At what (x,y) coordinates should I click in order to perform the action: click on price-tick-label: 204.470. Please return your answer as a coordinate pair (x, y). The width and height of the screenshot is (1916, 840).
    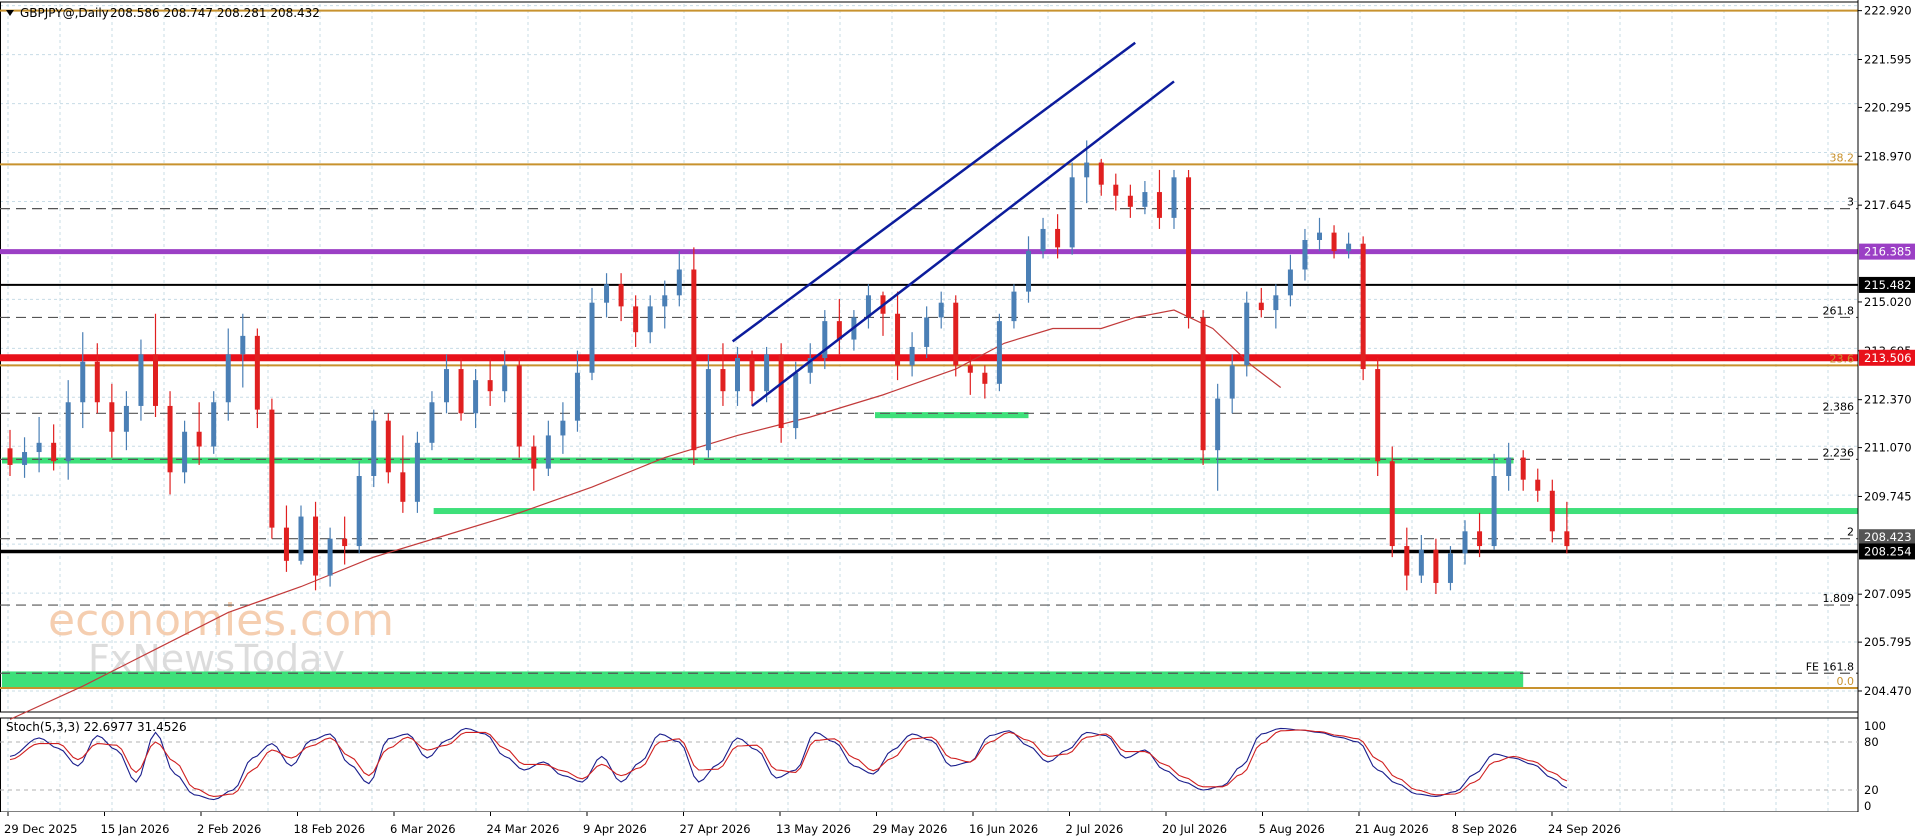
    Looking at the image, I should click on (1888, 691).